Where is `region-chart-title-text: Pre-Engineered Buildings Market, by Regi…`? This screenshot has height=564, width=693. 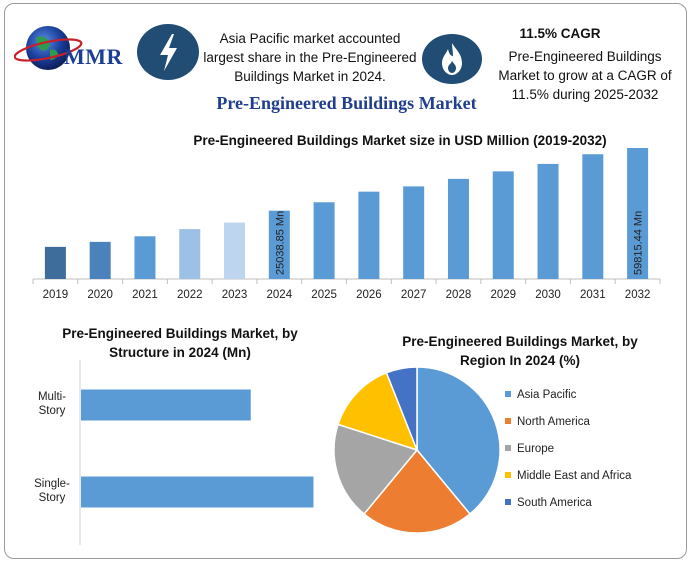 region-chart-title-text: Pre-Engineered Buildings Market, by Regi… is located at coordinates (520, 351).